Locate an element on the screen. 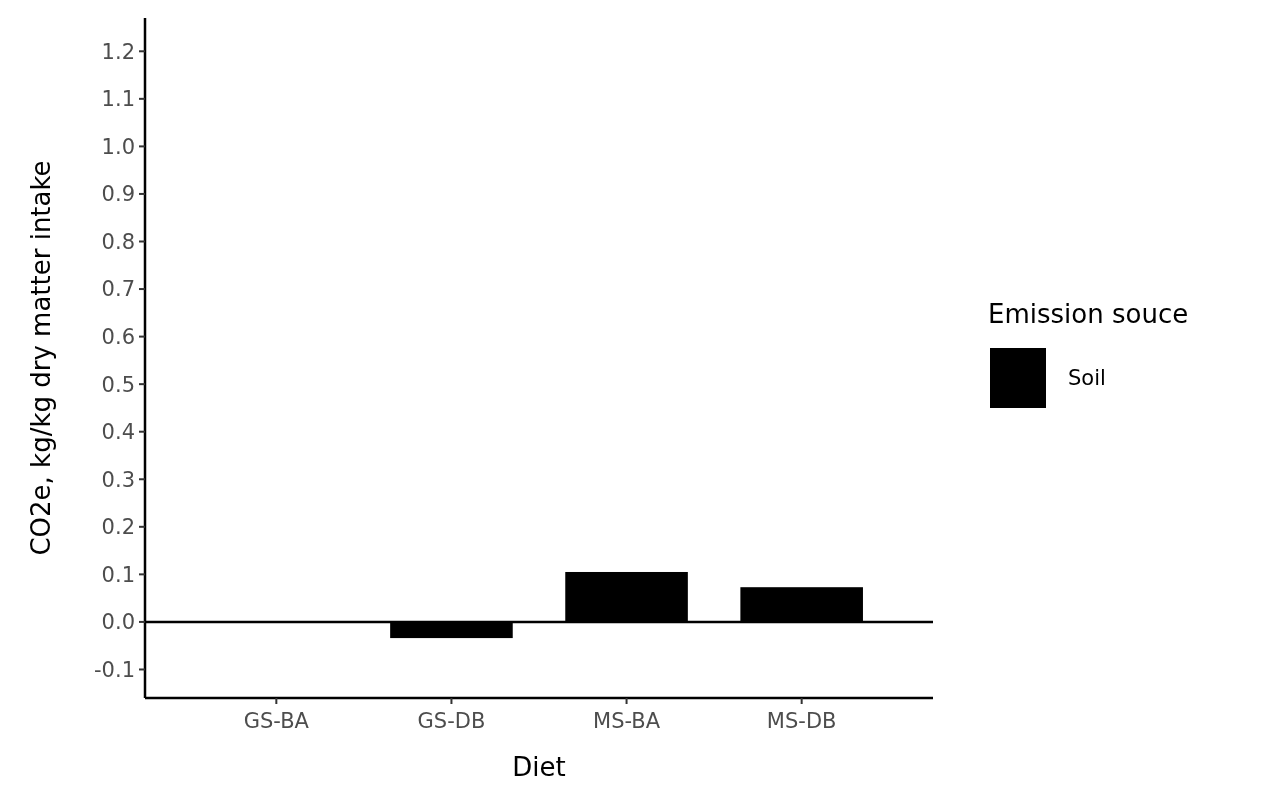  legend-title: Emission souce is located at coordinates (1088, 314).